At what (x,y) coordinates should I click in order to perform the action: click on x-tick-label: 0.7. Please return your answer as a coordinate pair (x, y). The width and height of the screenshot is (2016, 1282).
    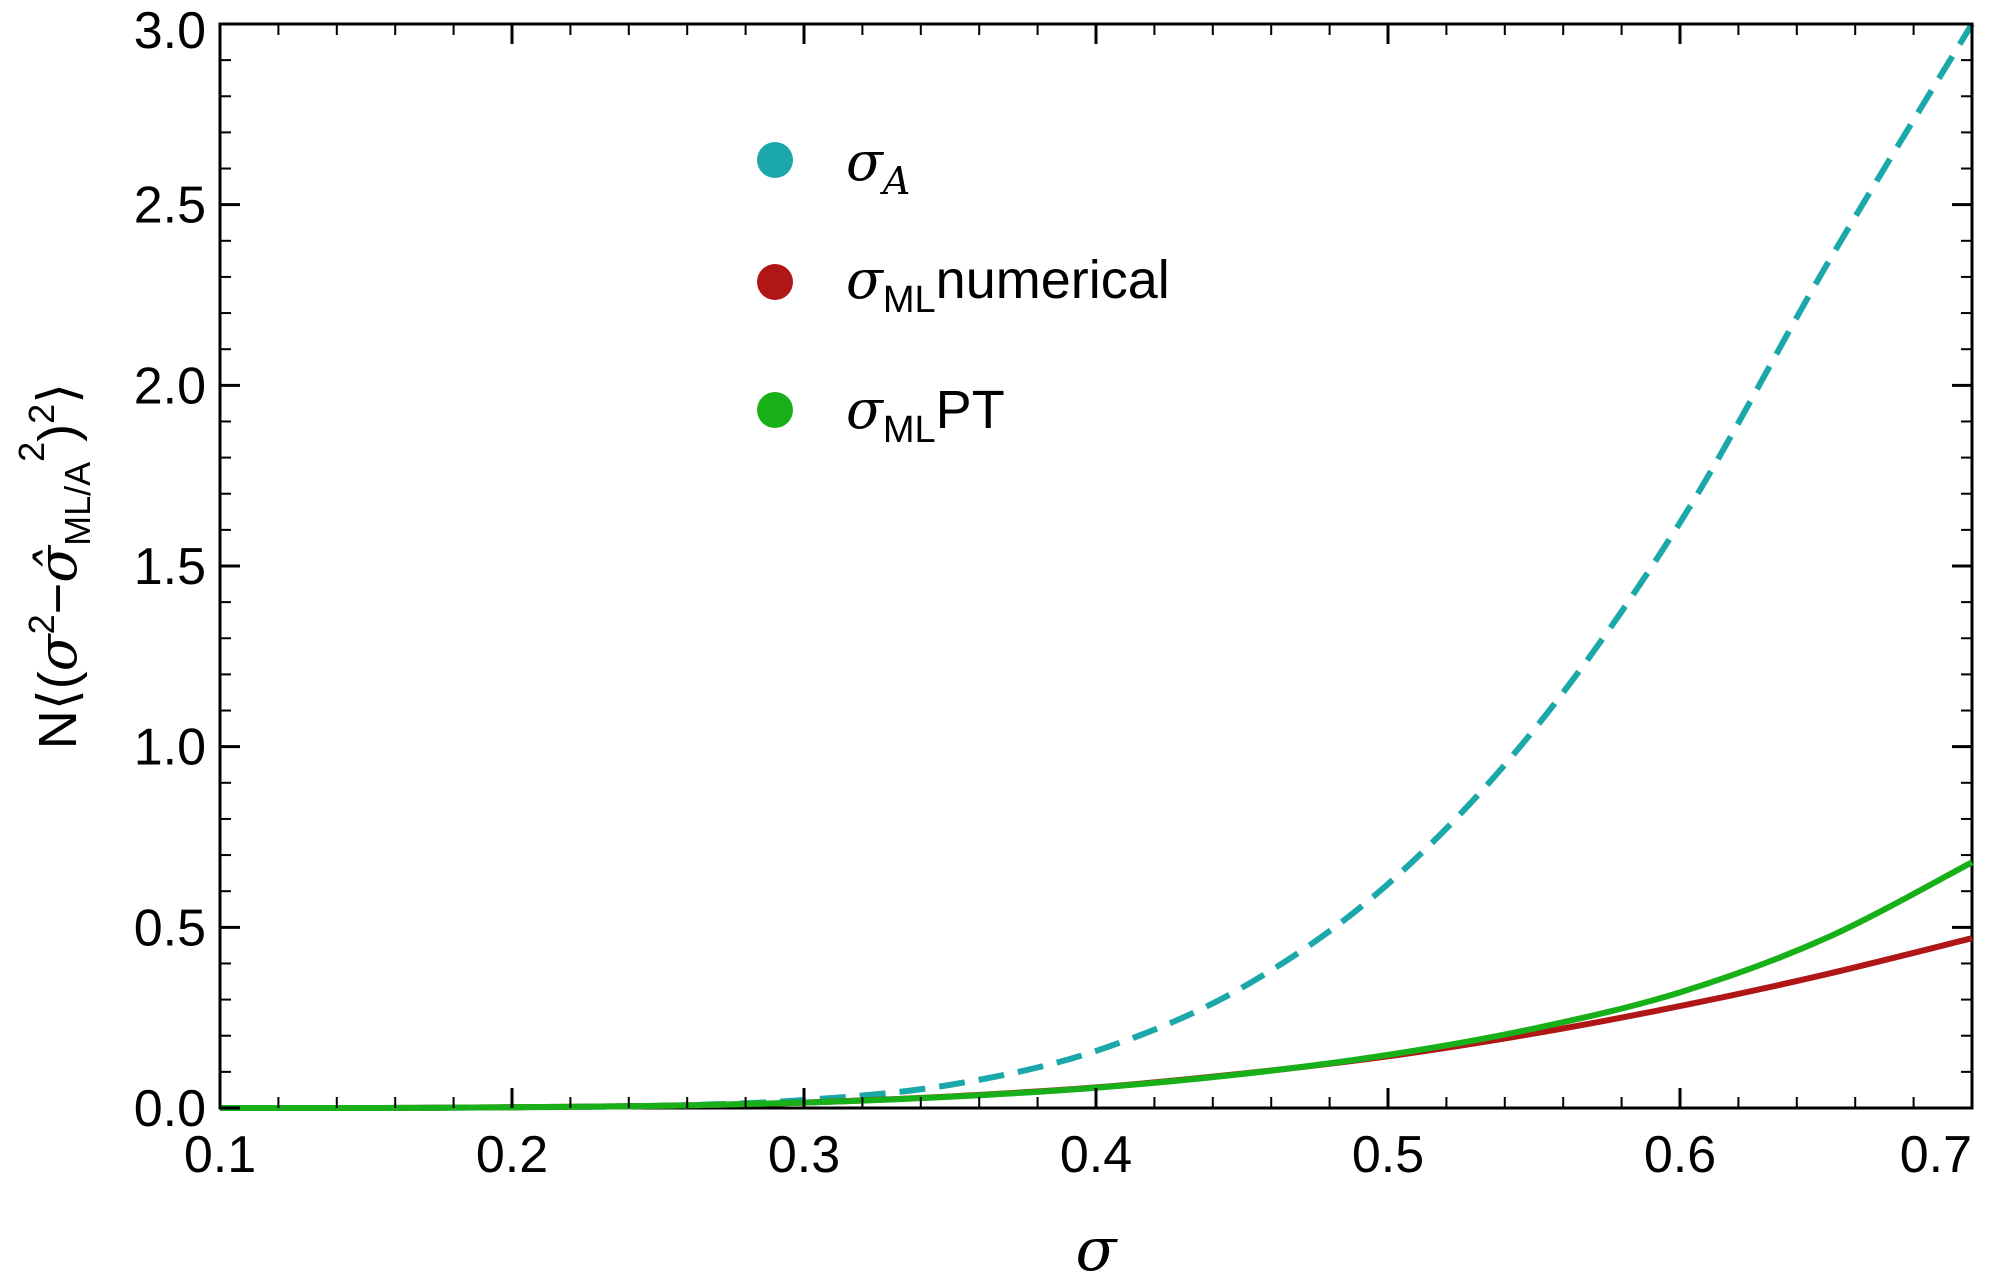
    Looking at the image, I should click on (1936, 1155).